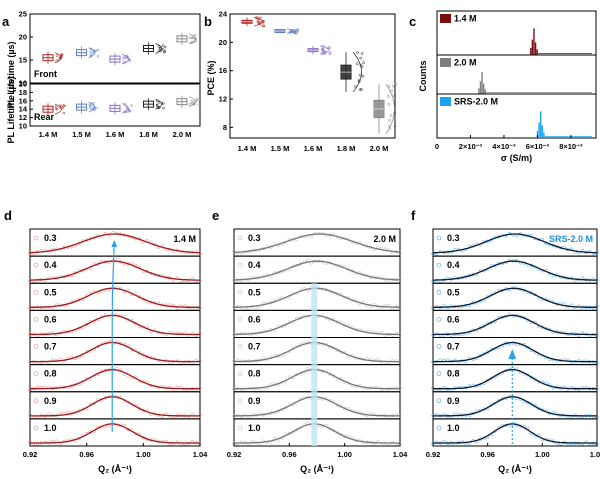  I want to click on panel-c-xtick-label: 6×10⁻³, so click(538, 146).